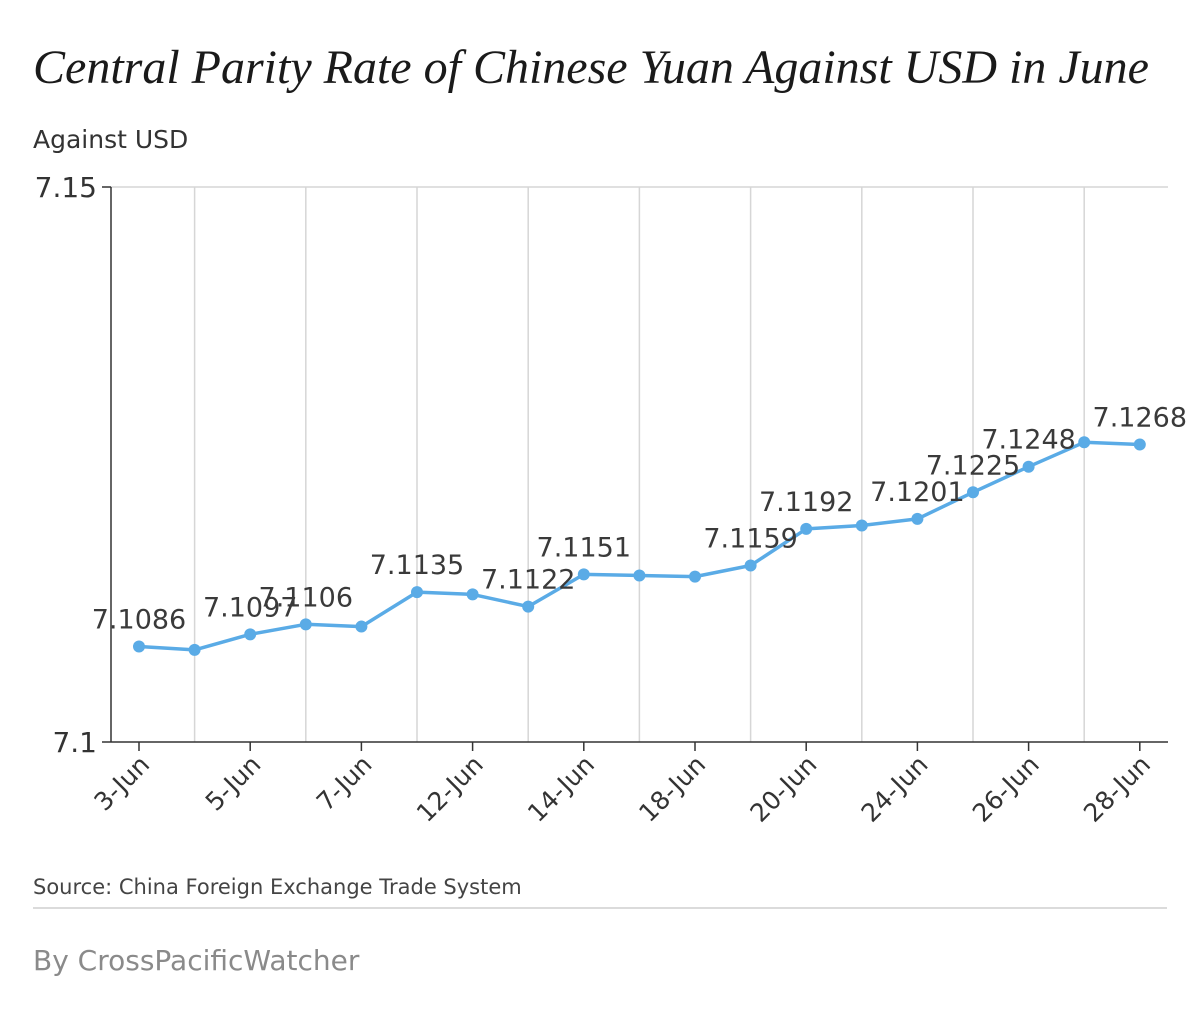 The width and height of the screenshot is (1200, 1020). I want to click on y-axis-unit-label: Against USD, so click(110, 139).